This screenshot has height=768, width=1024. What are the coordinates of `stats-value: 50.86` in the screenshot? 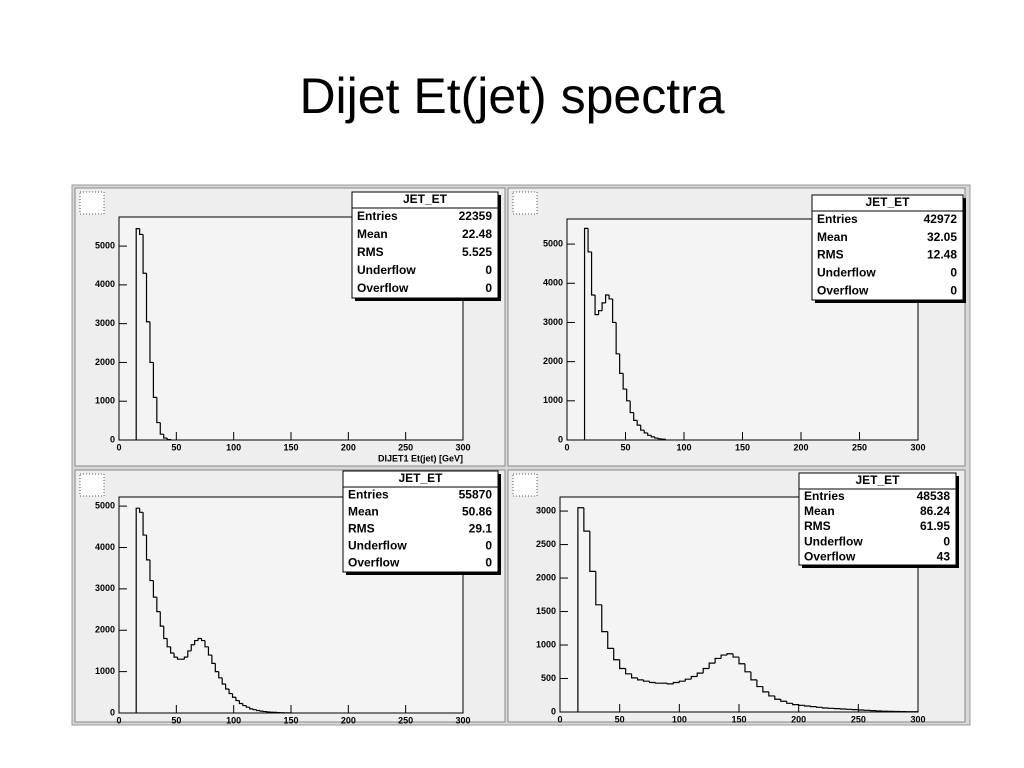 It's located at (477, 512).